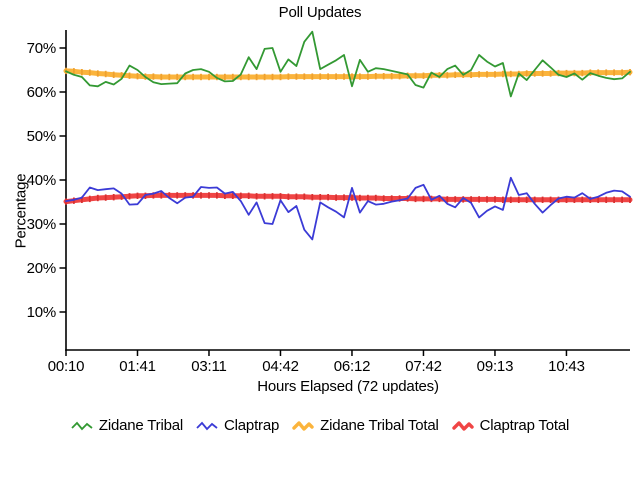 The image size is (640, 480). I want to click on y-tick-label: 60%, so click(41, 92).